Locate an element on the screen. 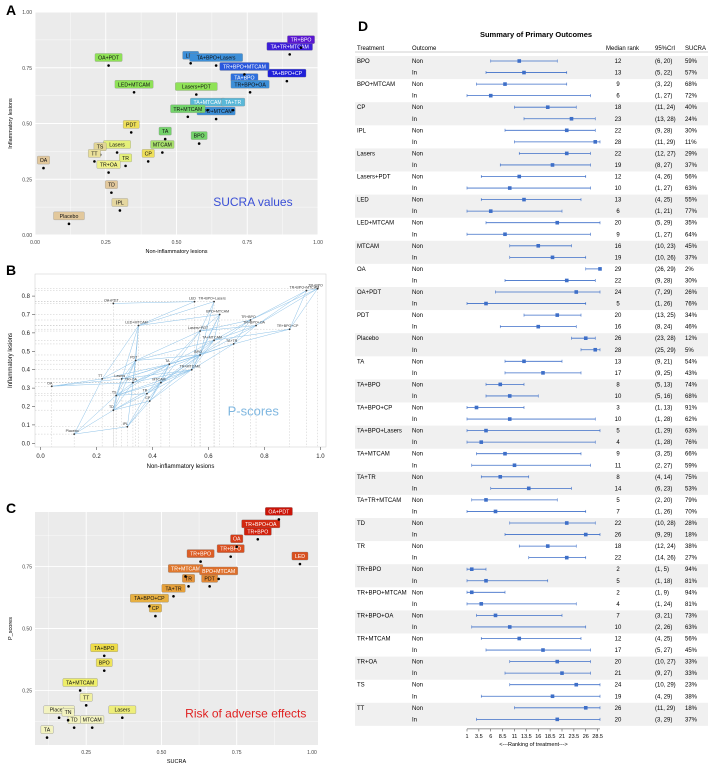 The width and height of the screenshot is (708, 769). point-tr is located at coordinates (188, 586).